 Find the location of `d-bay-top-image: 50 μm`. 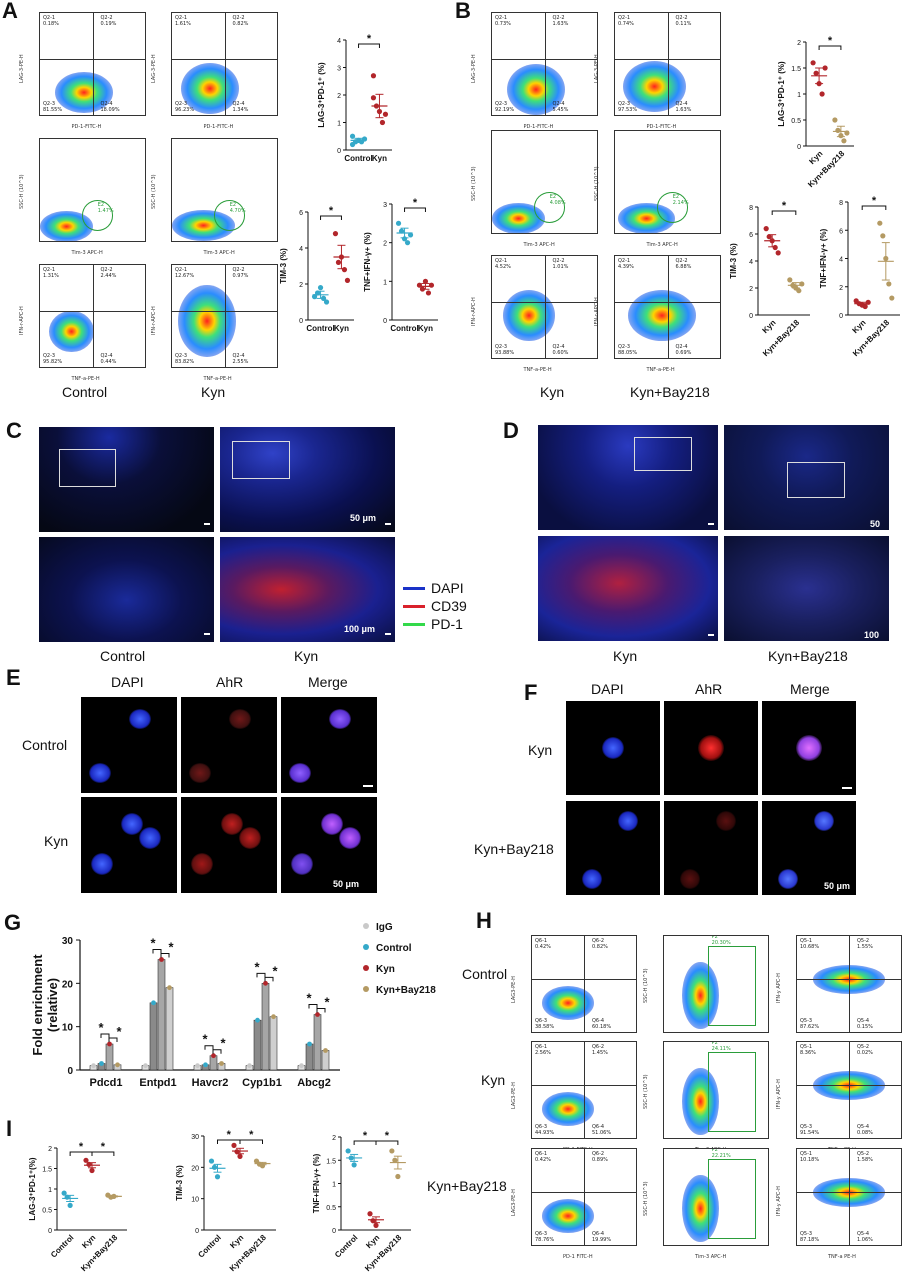

d-bay-top-image: 50 μm is located at coordinates (806, 477).